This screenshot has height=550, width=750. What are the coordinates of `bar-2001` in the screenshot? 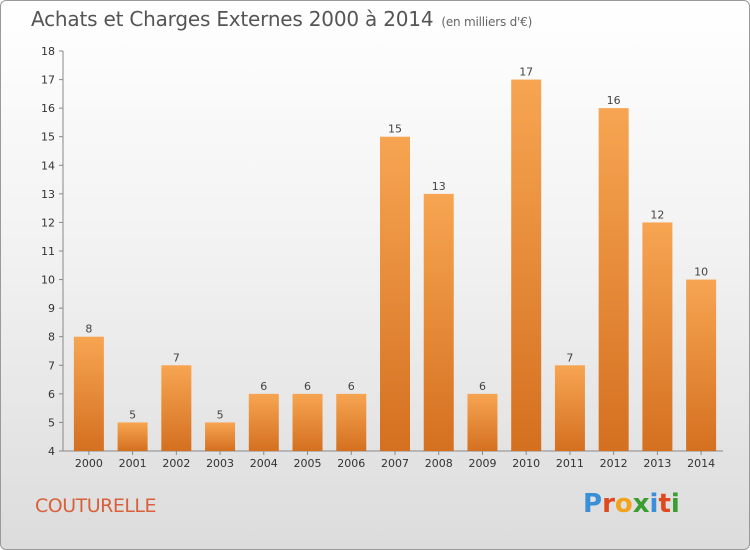 It's located at (132, 436).